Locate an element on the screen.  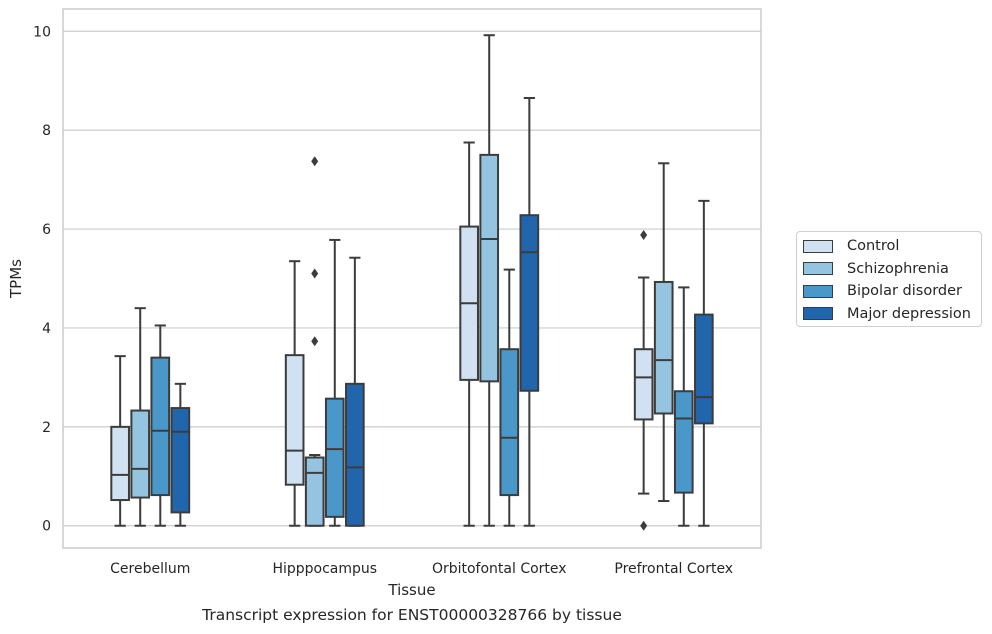
legend-item: Schizophrenia is located at coordinates (876, 269).